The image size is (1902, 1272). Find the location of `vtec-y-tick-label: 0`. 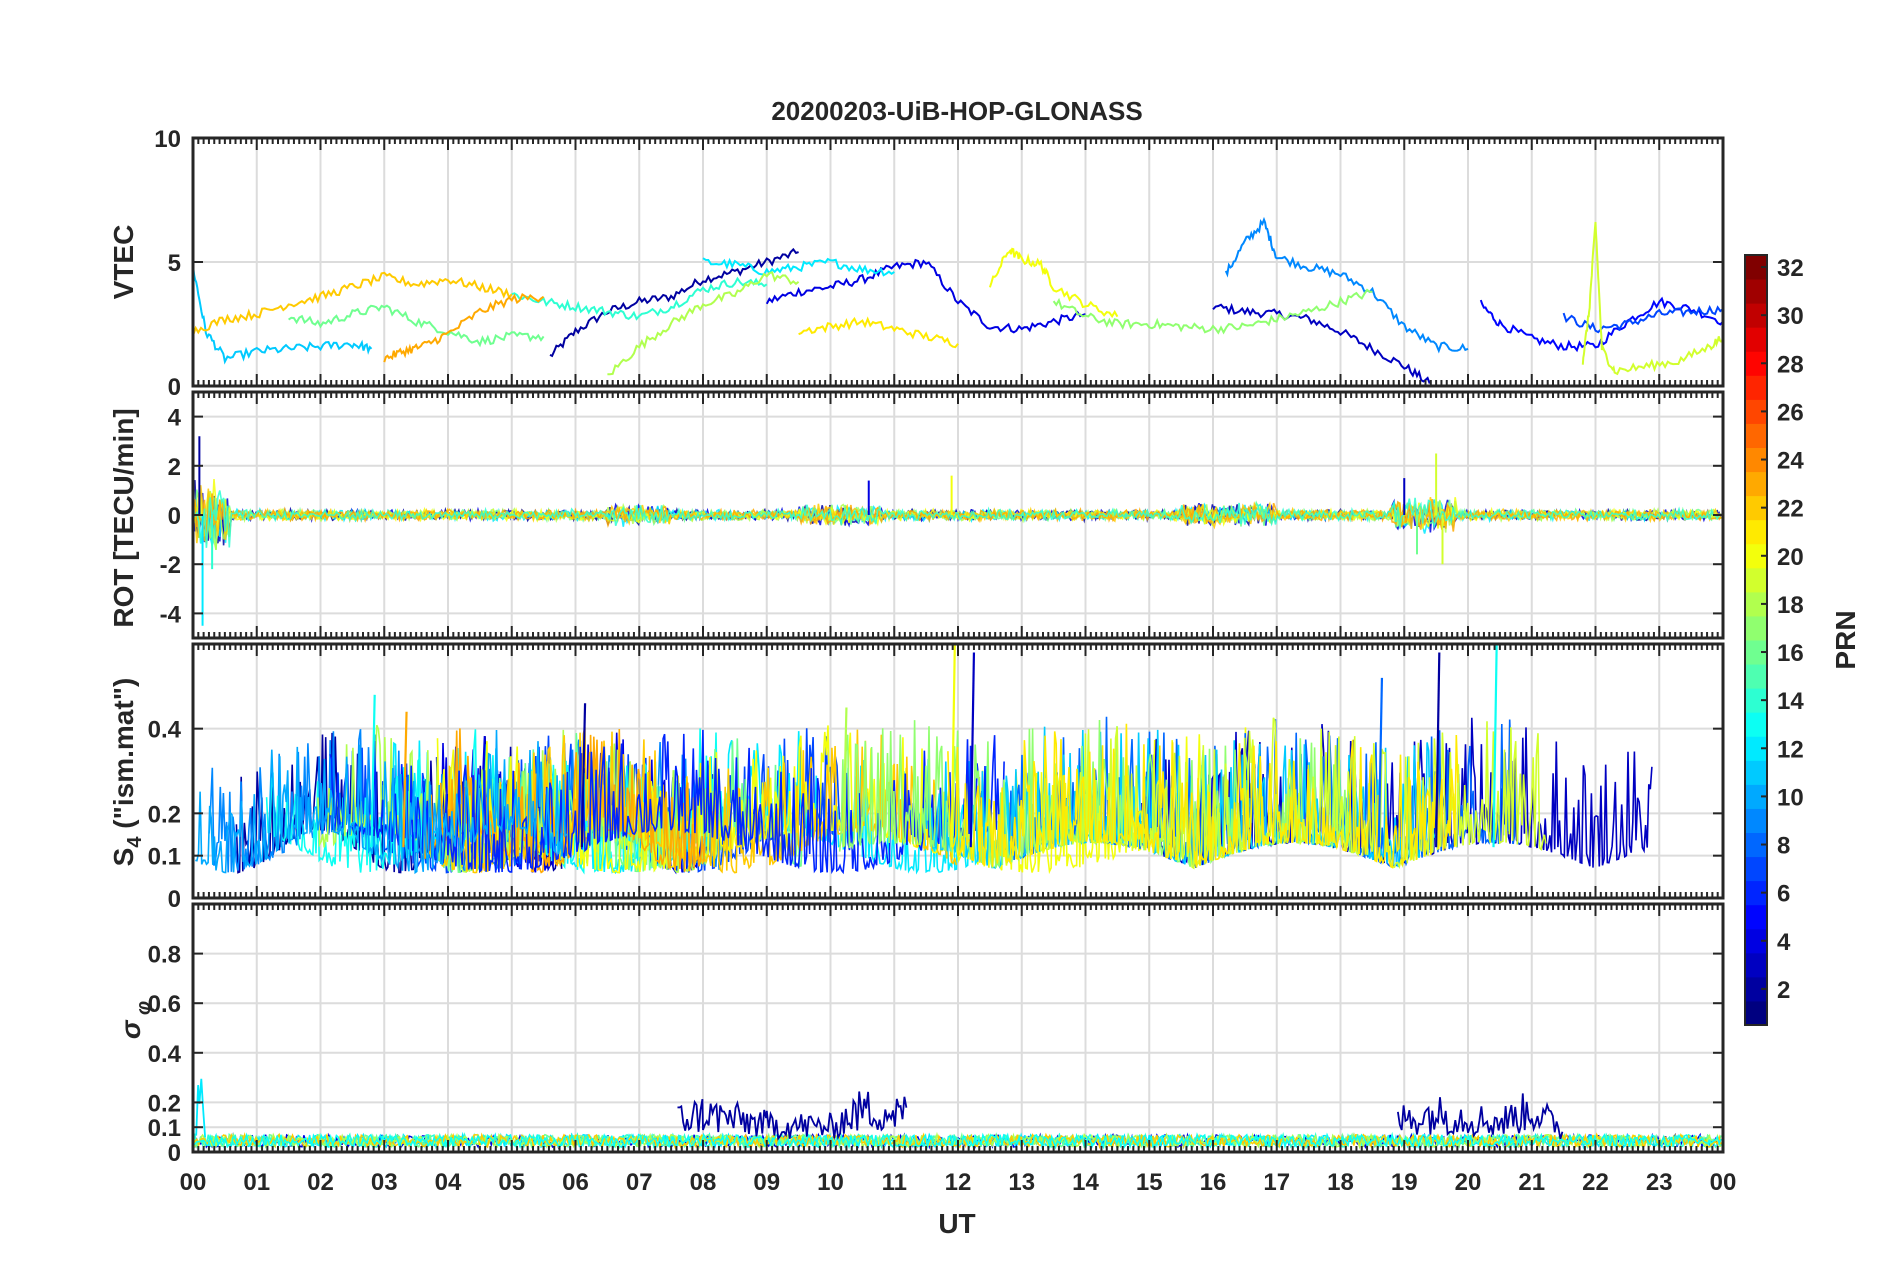

vtec-y-tick-label: 0 is located at coordinates (174, 387).